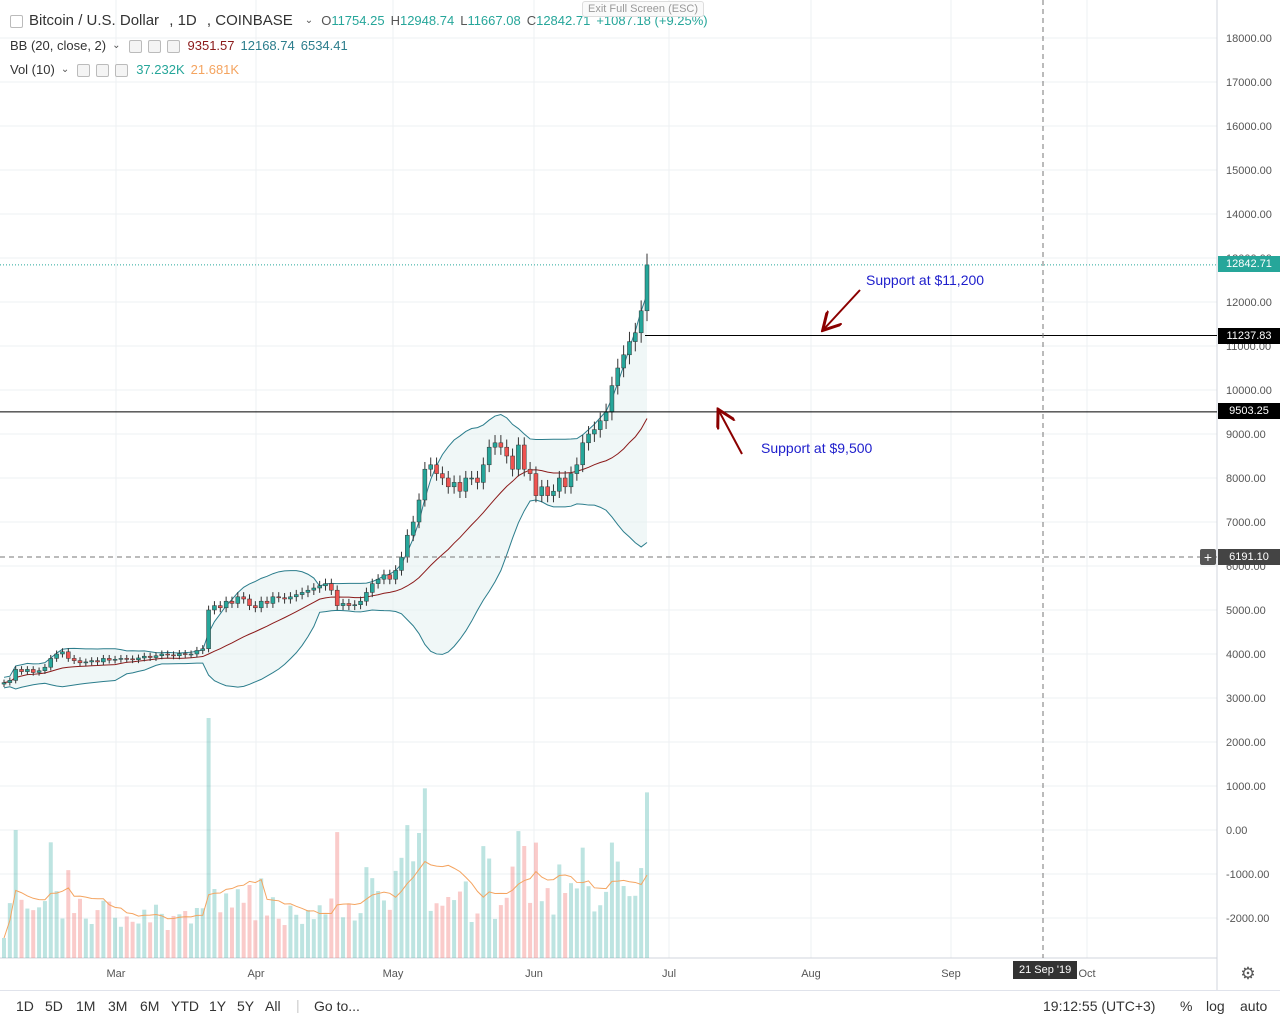  I want to click on last-price-tag: 12842.71, so click(1249, 264).